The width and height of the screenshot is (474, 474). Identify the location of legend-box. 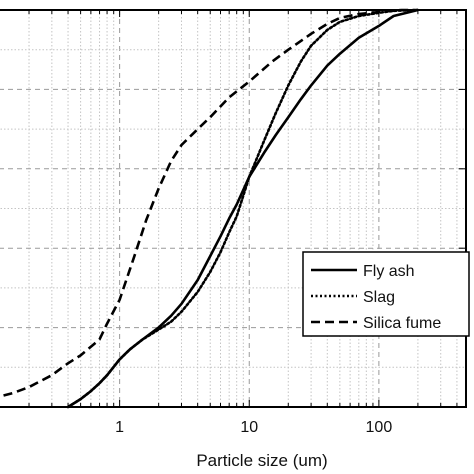
(386, 294).